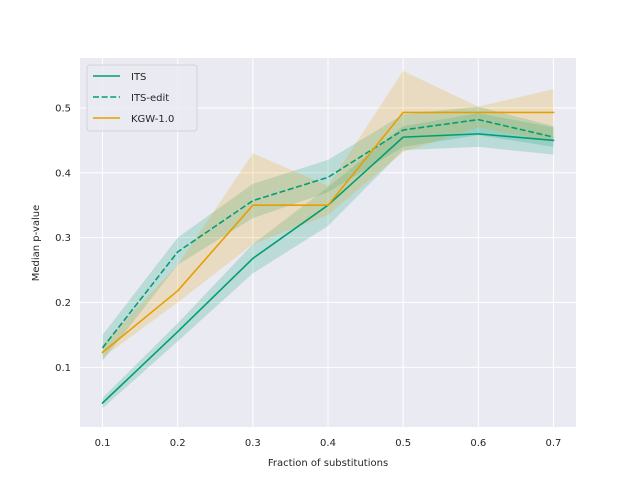 This screenshot has height=480, width=640. What do you see at coordinates (253, 443) in the screenshot?
I see `x-tick-label: 0.3` at bounding box center [253, 443].